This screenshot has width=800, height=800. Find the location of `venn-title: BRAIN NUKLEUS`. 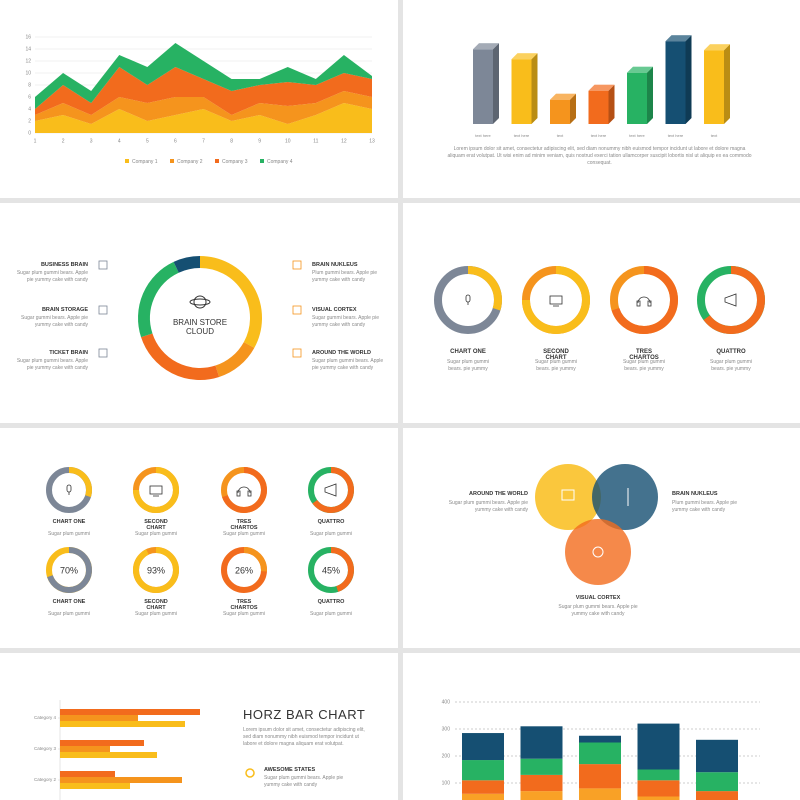

venn-title: BRAIN NUKLEUS is located at coordinates (695, 494).